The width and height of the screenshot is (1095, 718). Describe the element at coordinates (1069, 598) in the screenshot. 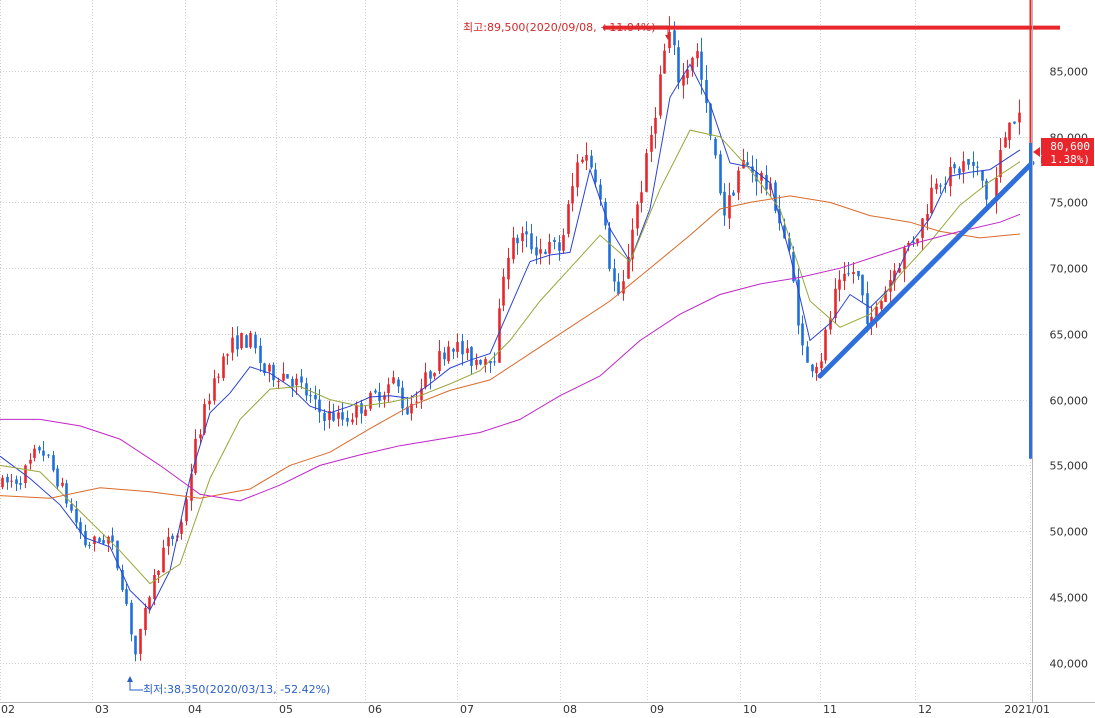

I see `y-tick-label: 45,000` at that location.